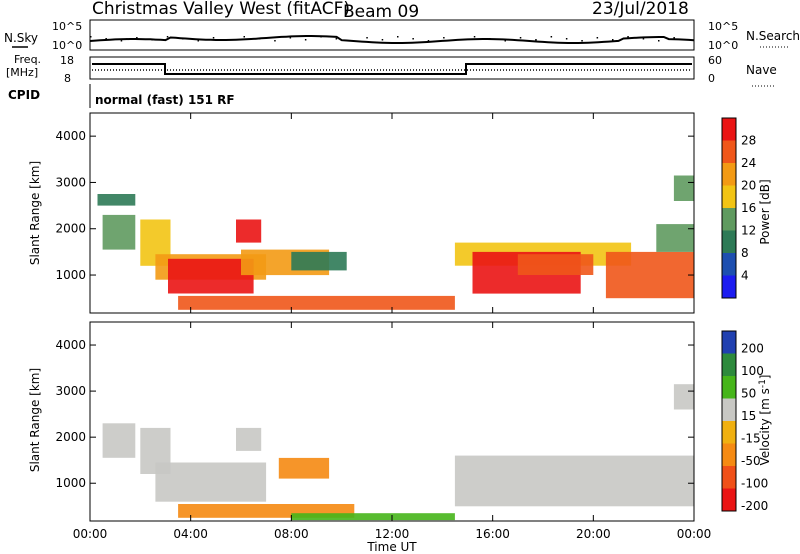 The height and width of the screenshot is (554, 800). Describe the element at coordinates (35, 420) in the screenshot. I see `velocity-y-label: Slant Range [km]` at that location.